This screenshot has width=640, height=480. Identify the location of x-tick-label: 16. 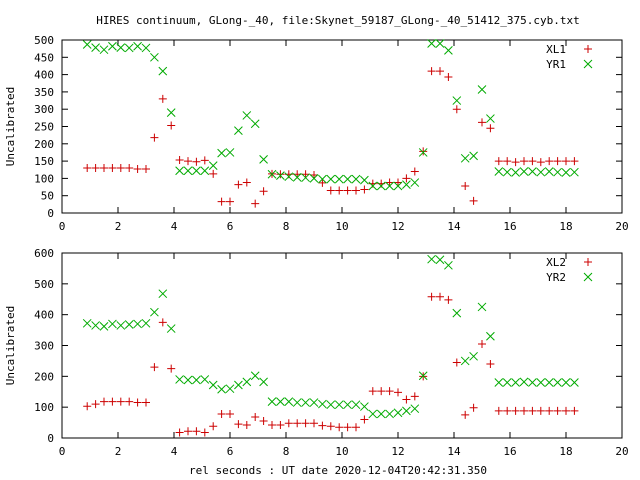
(509, 451).